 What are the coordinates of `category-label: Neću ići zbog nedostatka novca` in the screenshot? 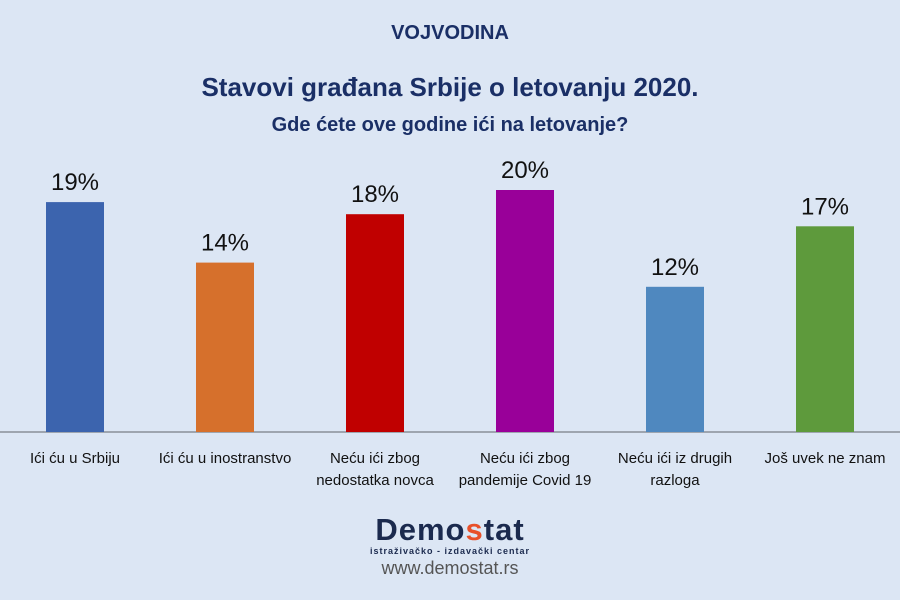 It's located at (375, 470).